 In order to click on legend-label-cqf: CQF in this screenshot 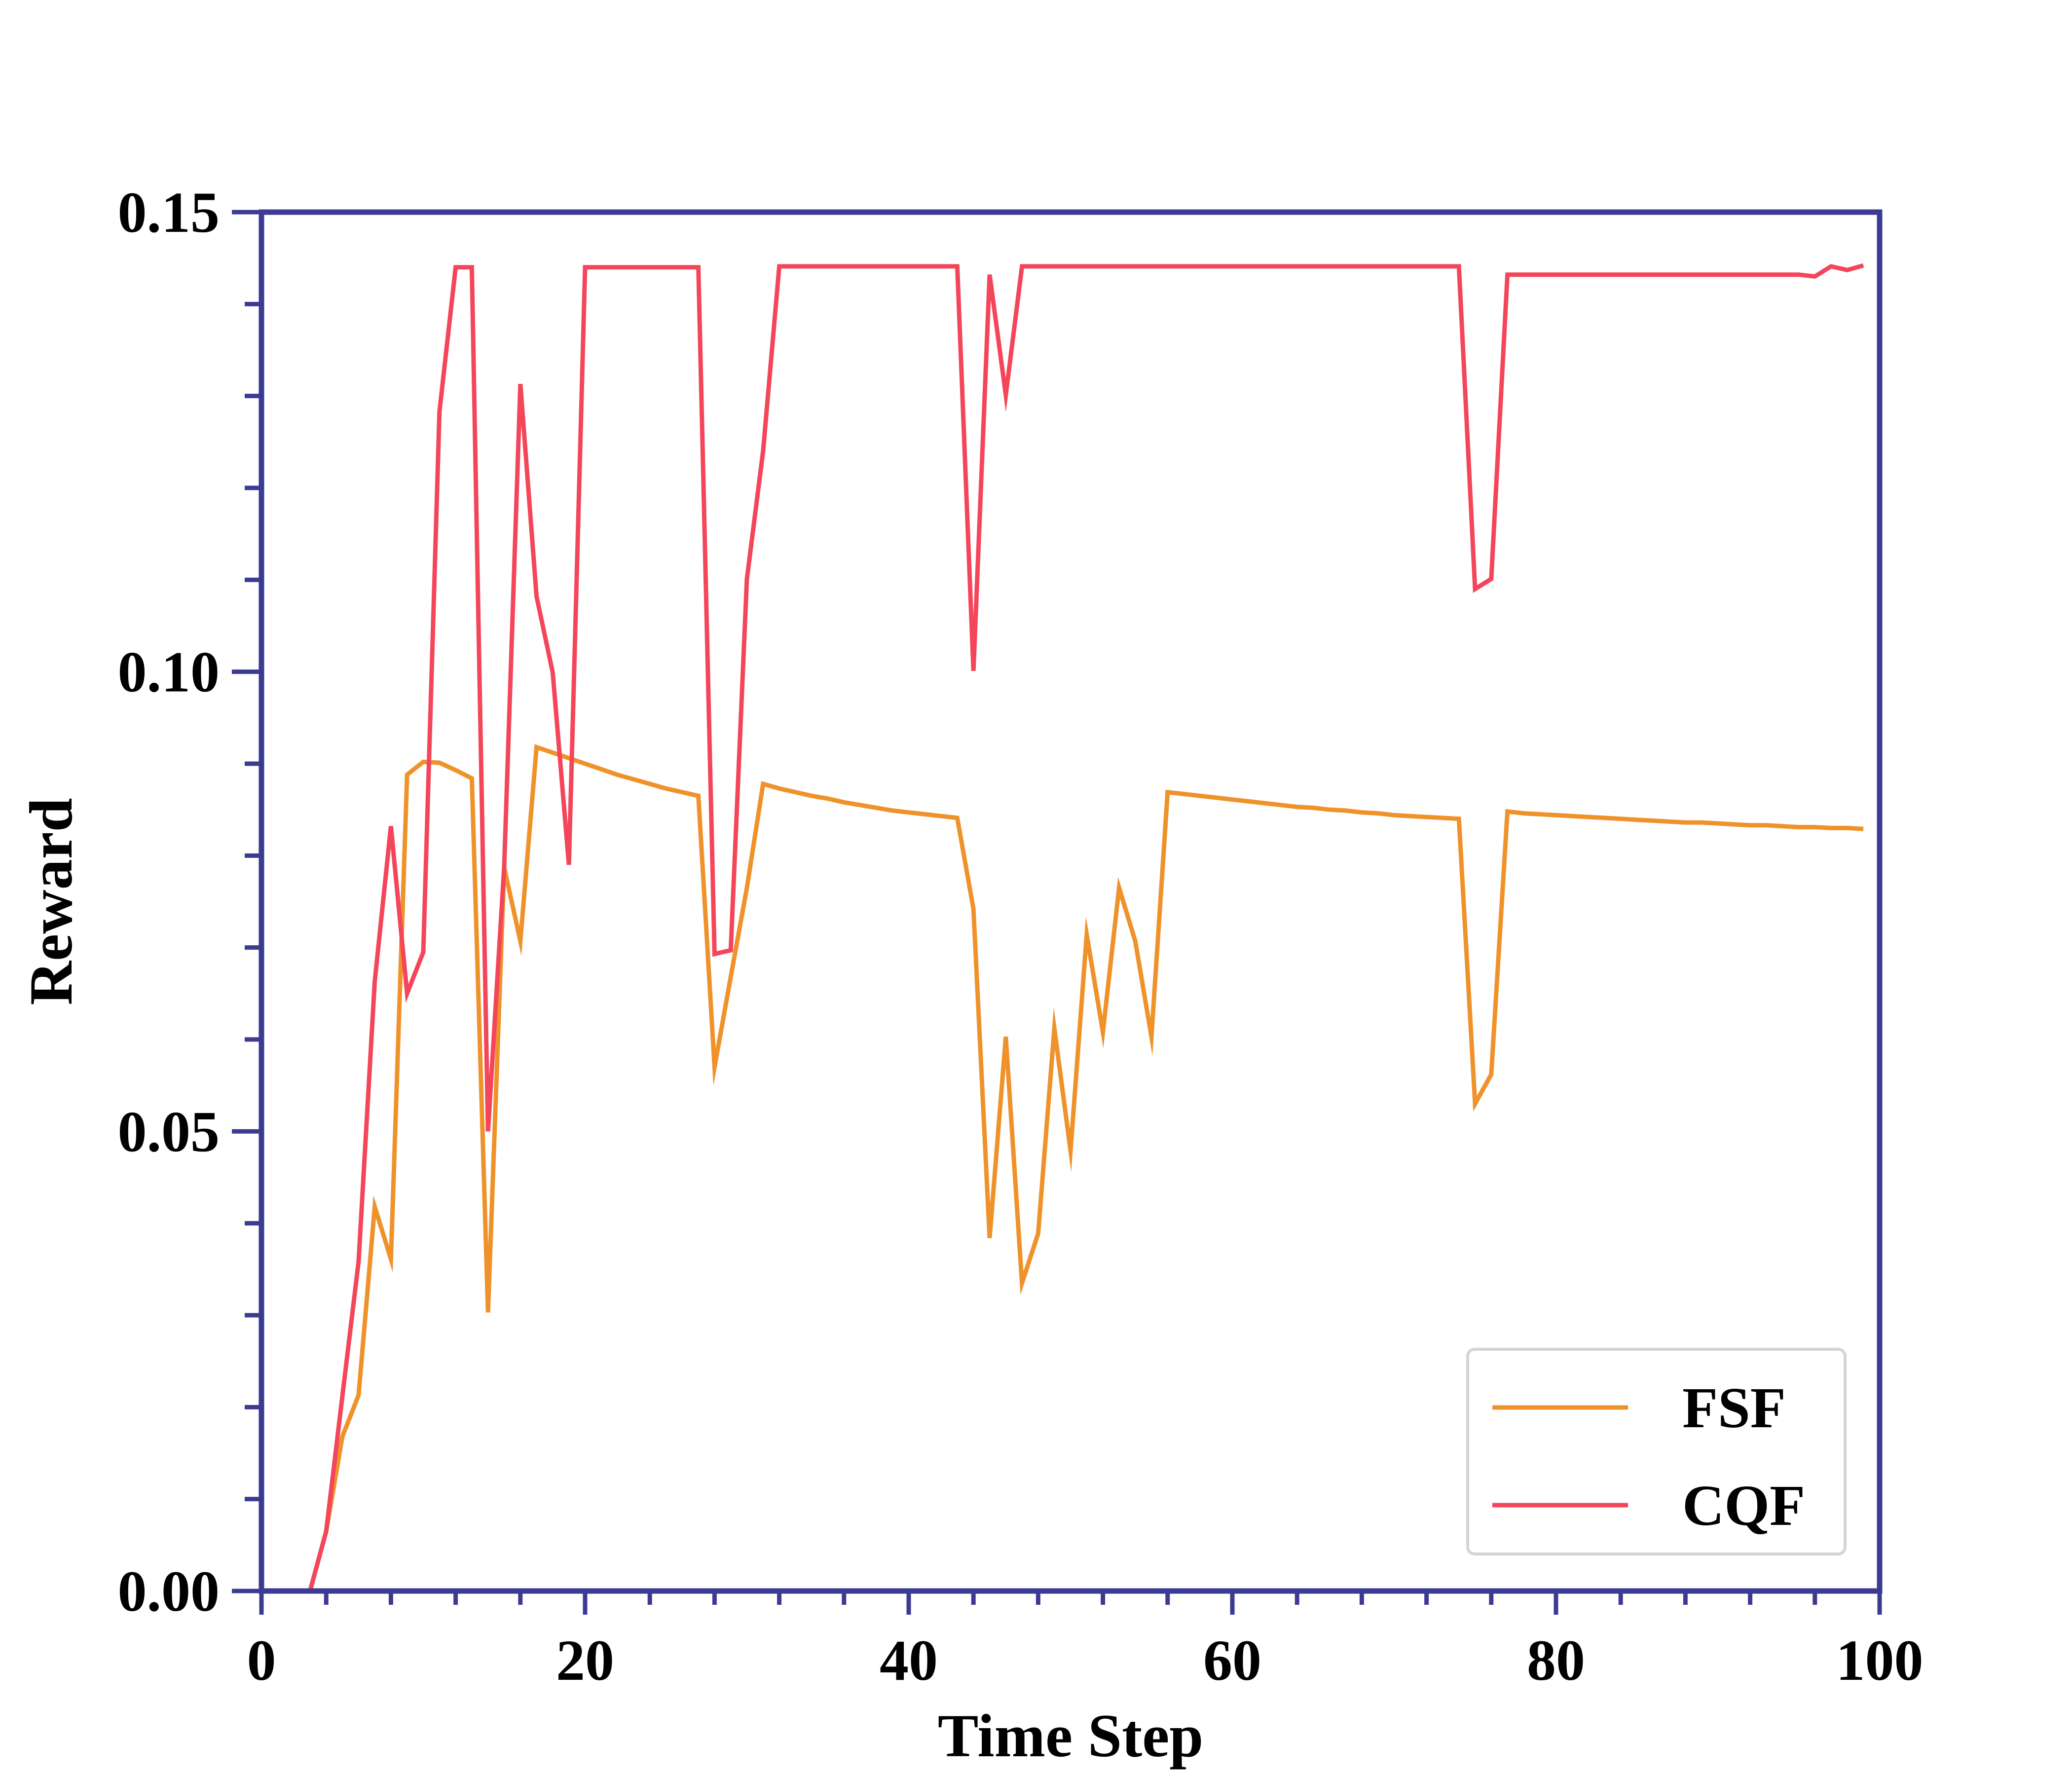, I will do `click(1744, 1506)`.